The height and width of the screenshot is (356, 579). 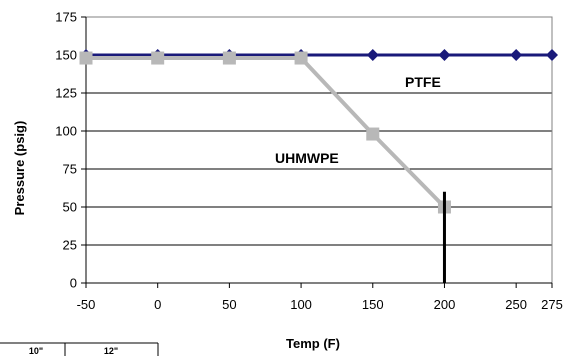 I want to click on x-tick-label-275: 275, so click(x=552, y=304).